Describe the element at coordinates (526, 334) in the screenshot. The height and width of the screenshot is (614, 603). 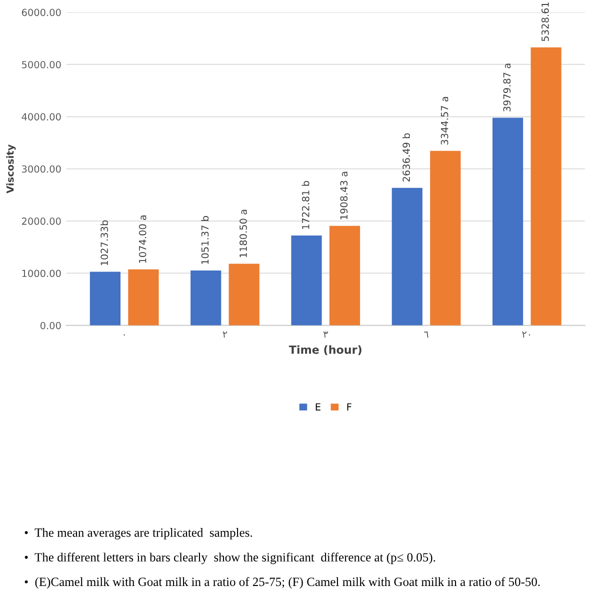
I see `x-tick-label: ٢٠` at that location.